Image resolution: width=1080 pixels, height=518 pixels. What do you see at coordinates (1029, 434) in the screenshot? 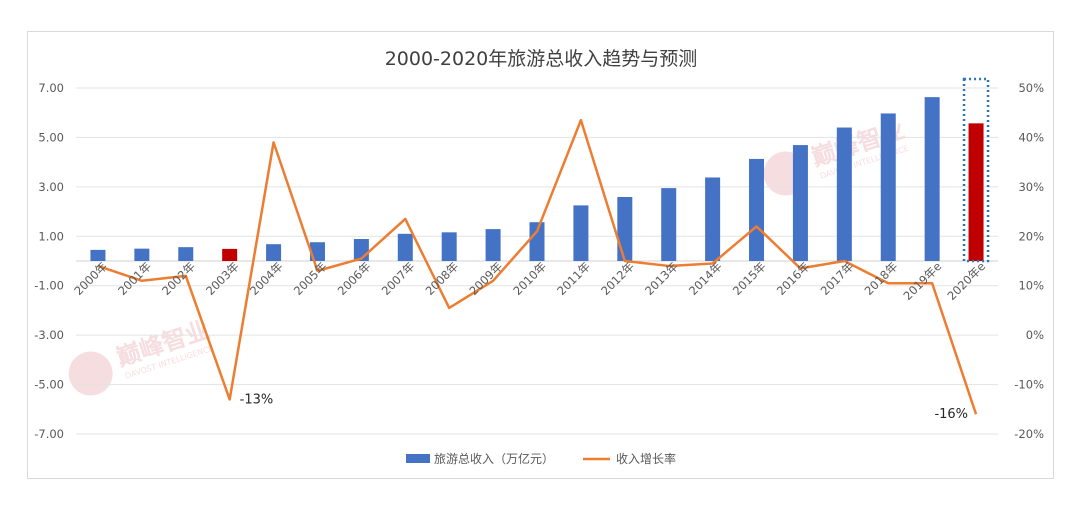
I see `right-tick-label: -20%` at bounding box center [1029, 434].